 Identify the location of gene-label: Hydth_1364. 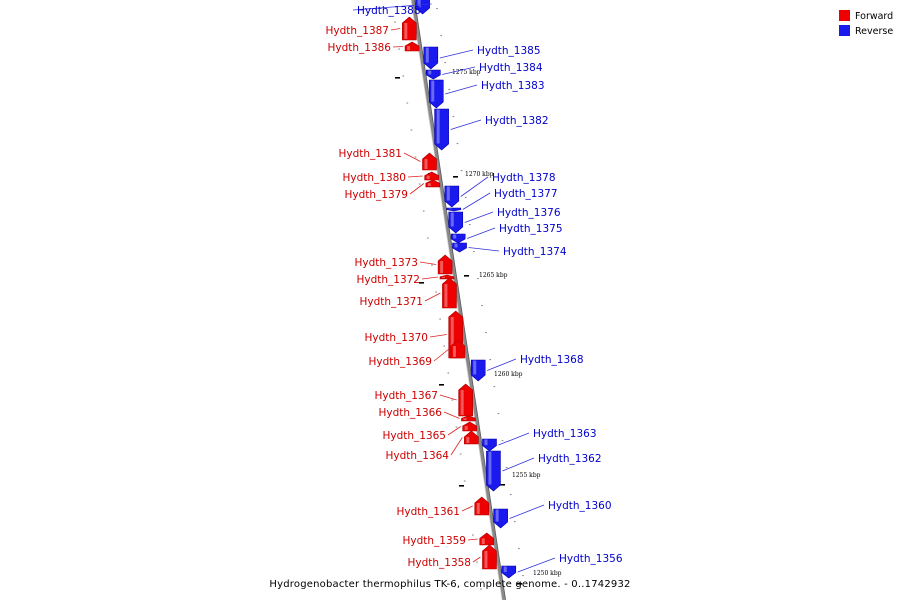
(417, 456).